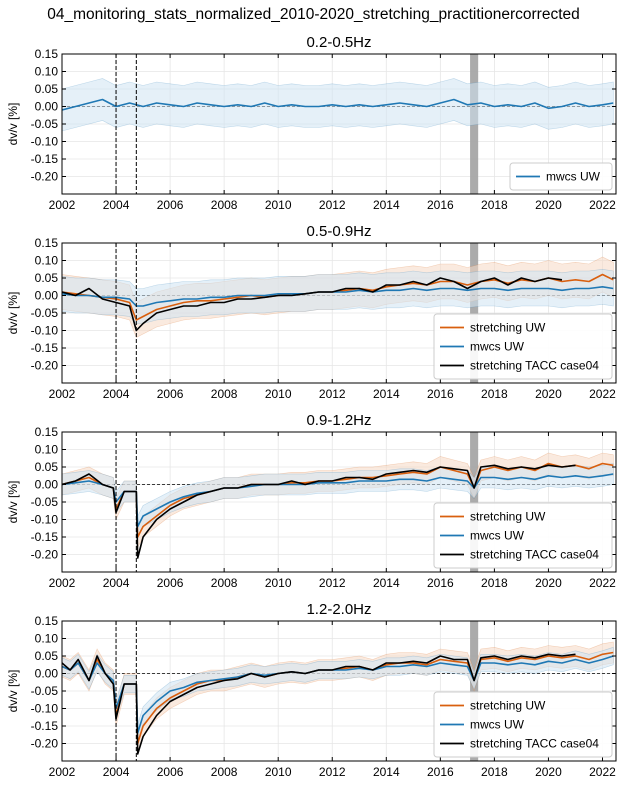 Image resolution: width=627 pixels, height=785 pixels. I want to click on legend: mwcs UW, so click(561, 176).